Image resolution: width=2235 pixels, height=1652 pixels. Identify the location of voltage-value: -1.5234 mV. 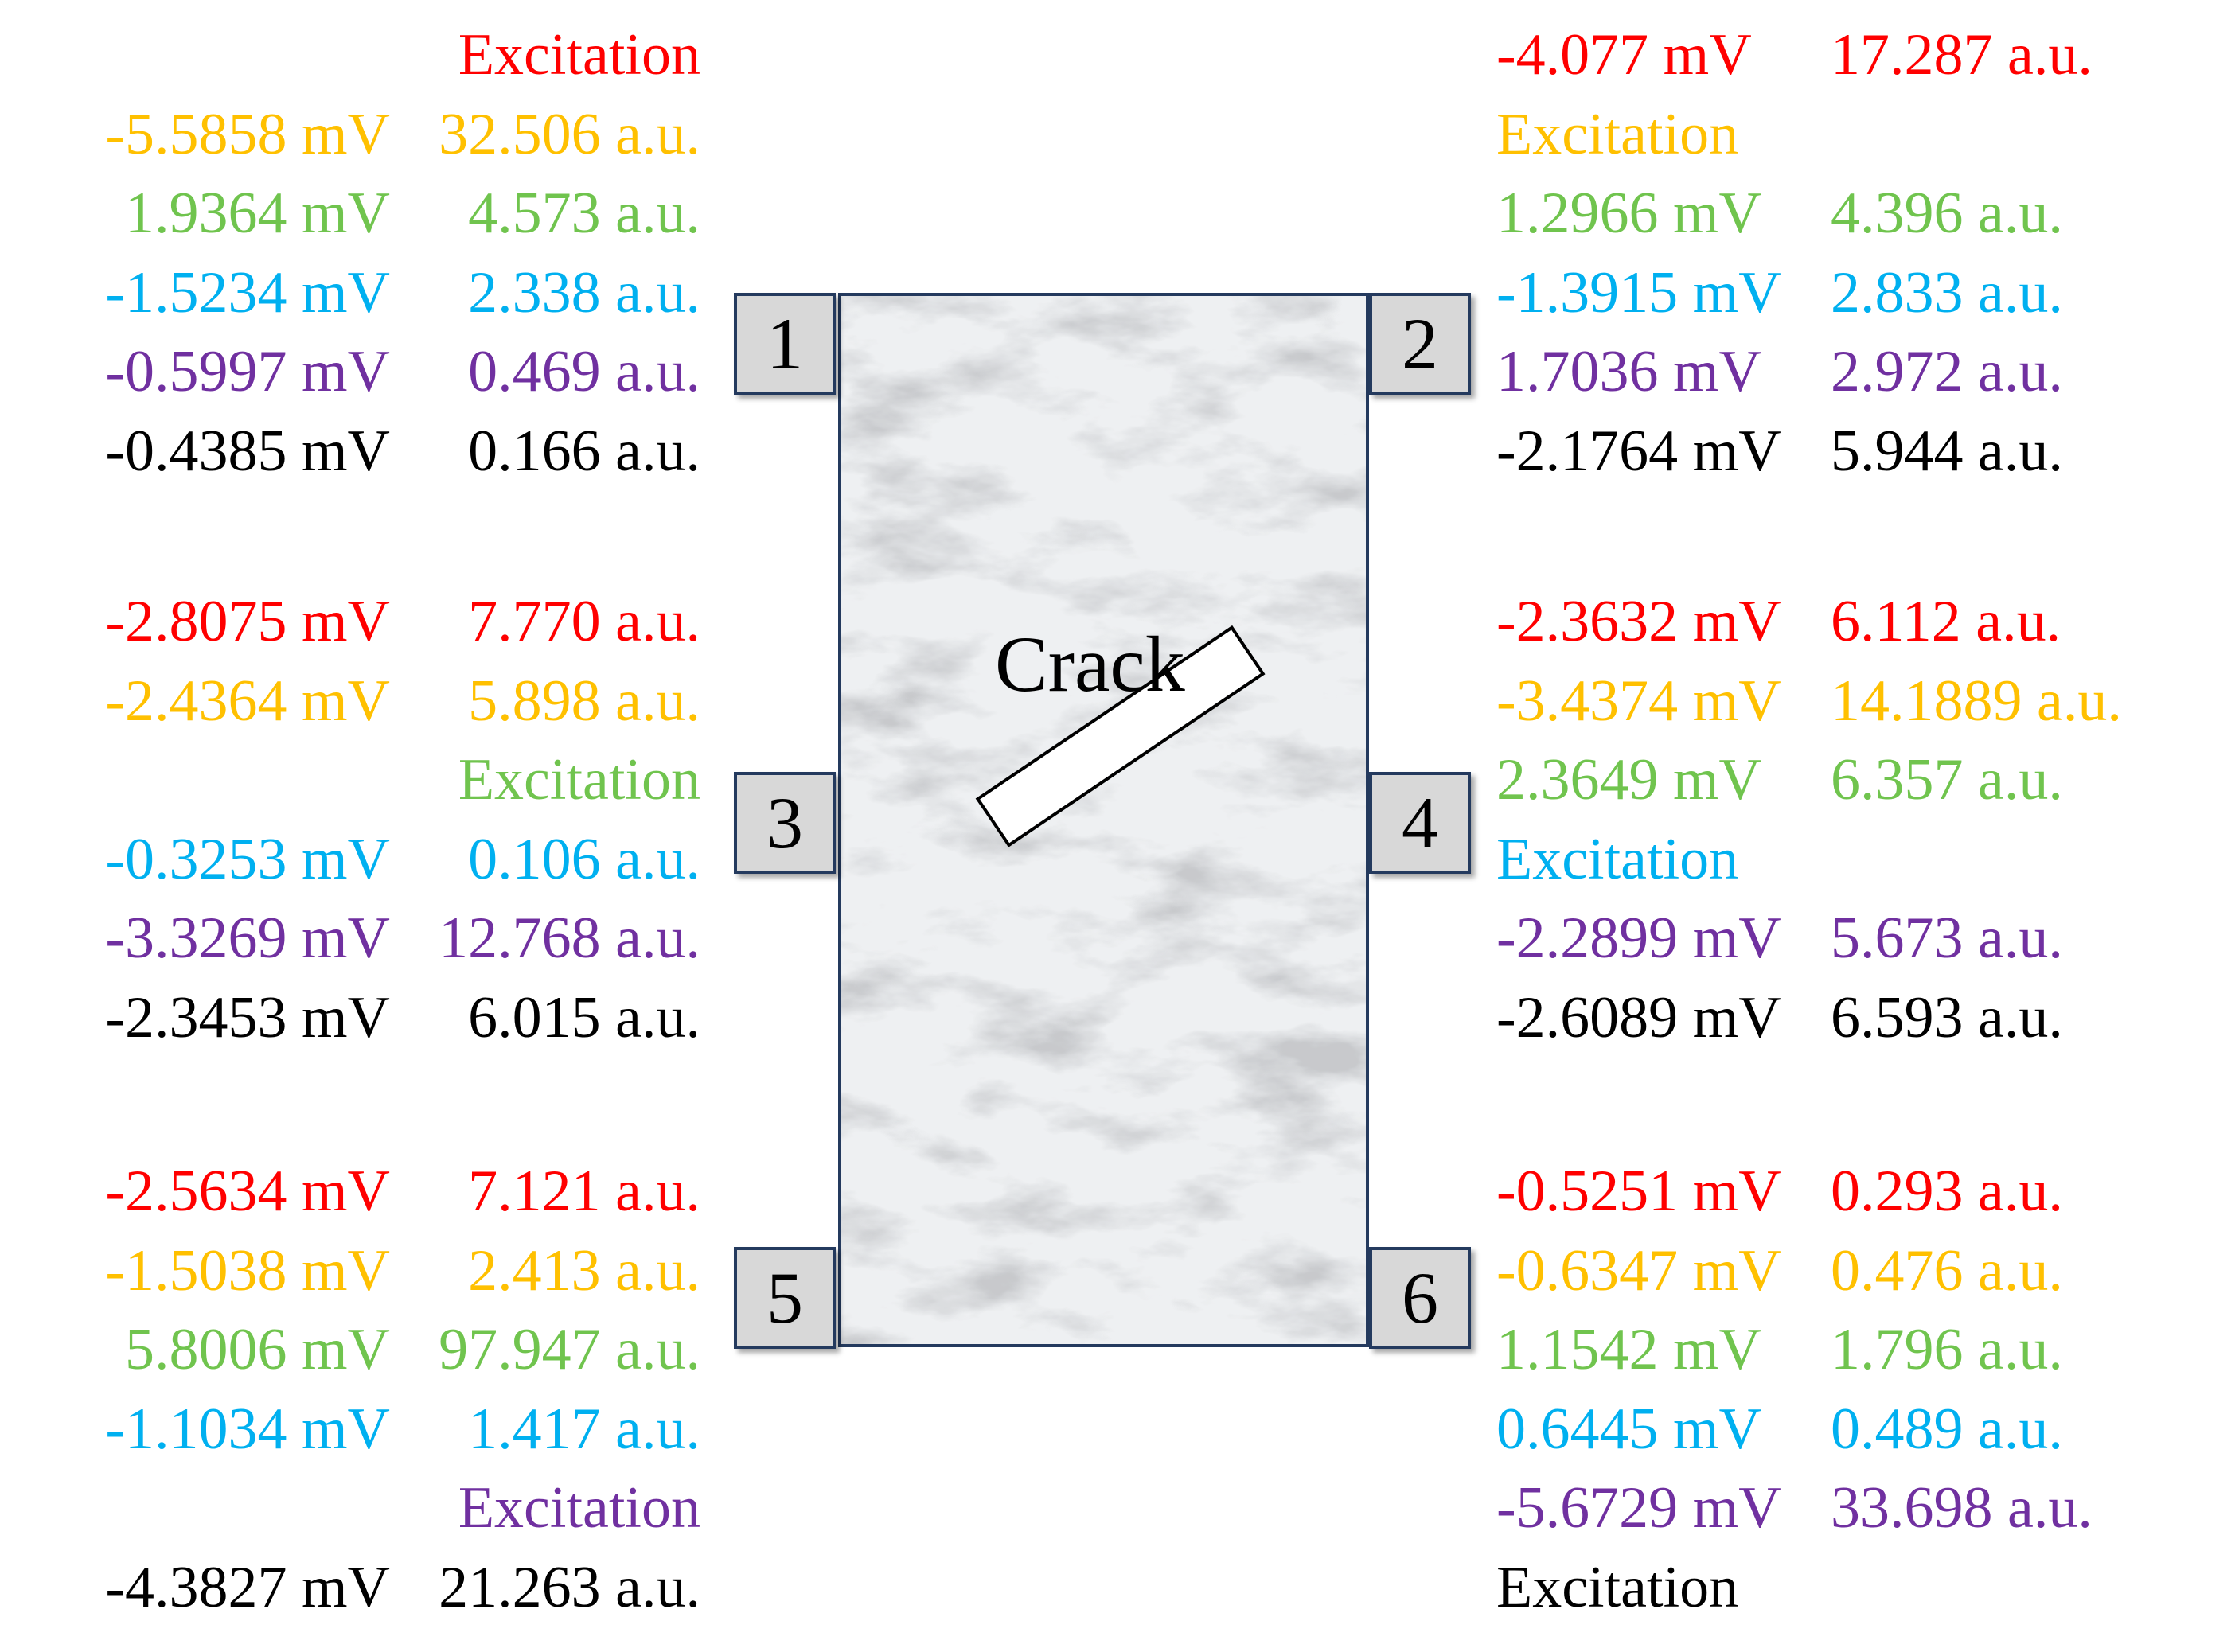
(247, 292).